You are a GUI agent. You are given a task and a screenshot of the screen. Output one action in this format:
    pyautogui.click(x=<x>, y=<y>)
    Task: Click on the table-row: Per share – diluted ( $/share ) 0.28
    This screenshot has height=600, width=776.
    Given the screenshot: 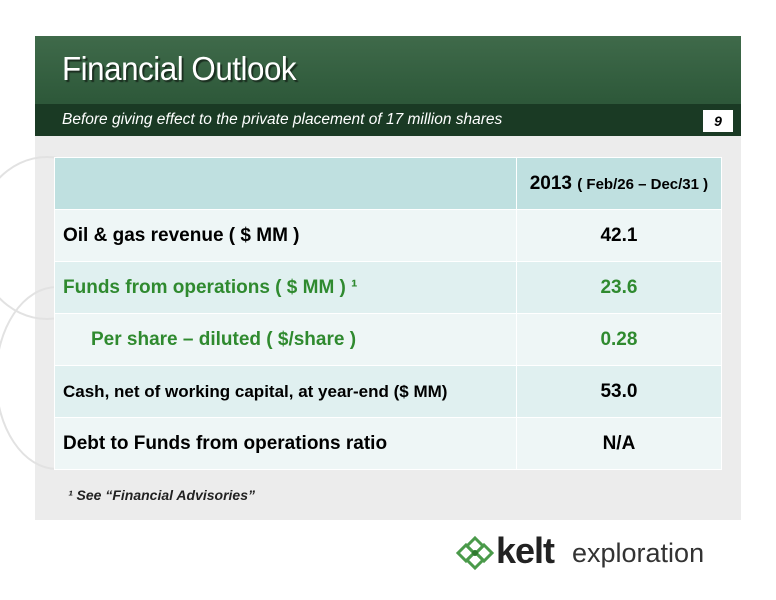 What is the action you would take?
    pyautogui.click(x=388, y=339)
    